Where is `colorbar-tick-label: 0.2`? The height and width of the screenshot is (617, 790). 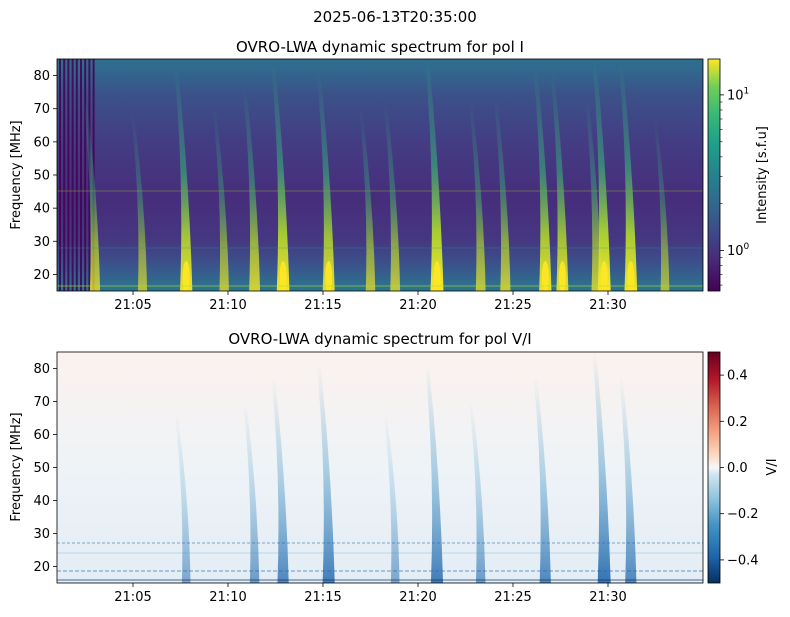
colorbar-tick-label: 0.2 is located at coordinates (737, 422).